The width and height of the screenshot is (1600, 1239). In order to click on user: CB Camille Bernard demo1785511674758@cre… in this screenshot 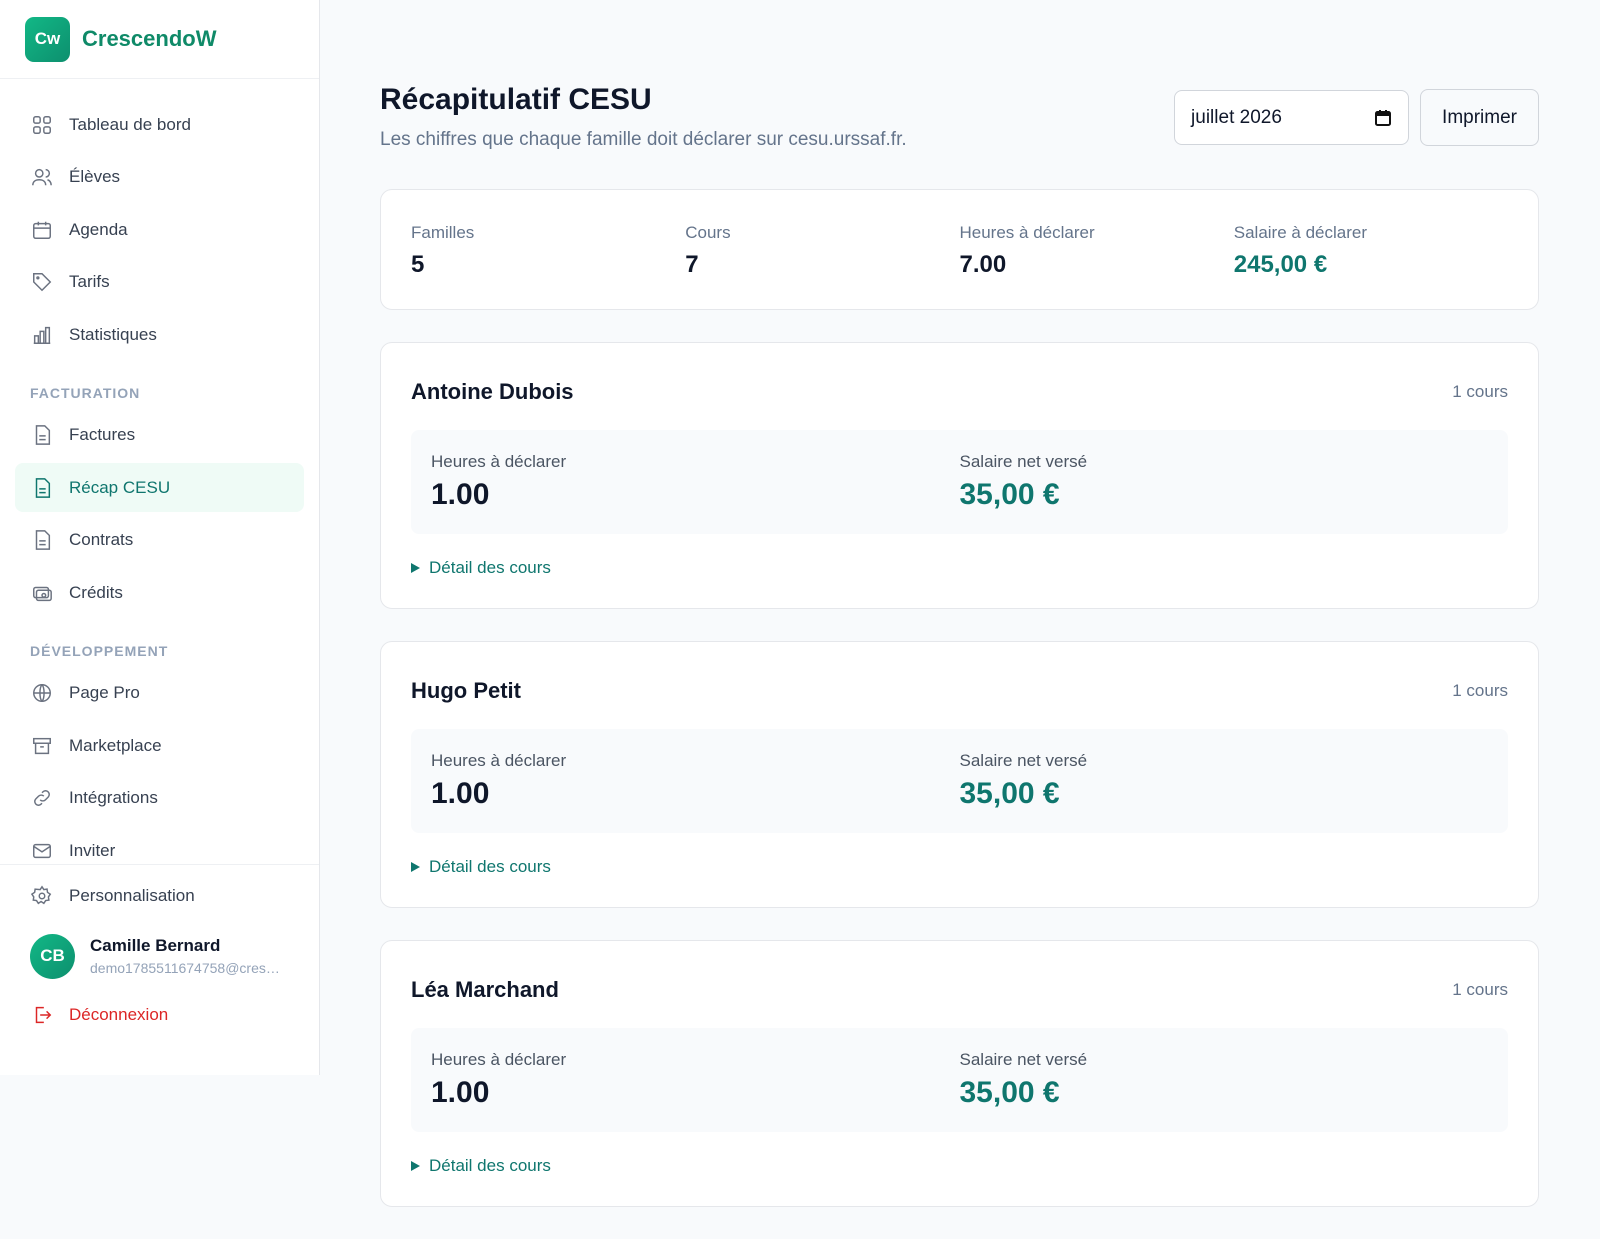, I will do `click(159, 957)`.